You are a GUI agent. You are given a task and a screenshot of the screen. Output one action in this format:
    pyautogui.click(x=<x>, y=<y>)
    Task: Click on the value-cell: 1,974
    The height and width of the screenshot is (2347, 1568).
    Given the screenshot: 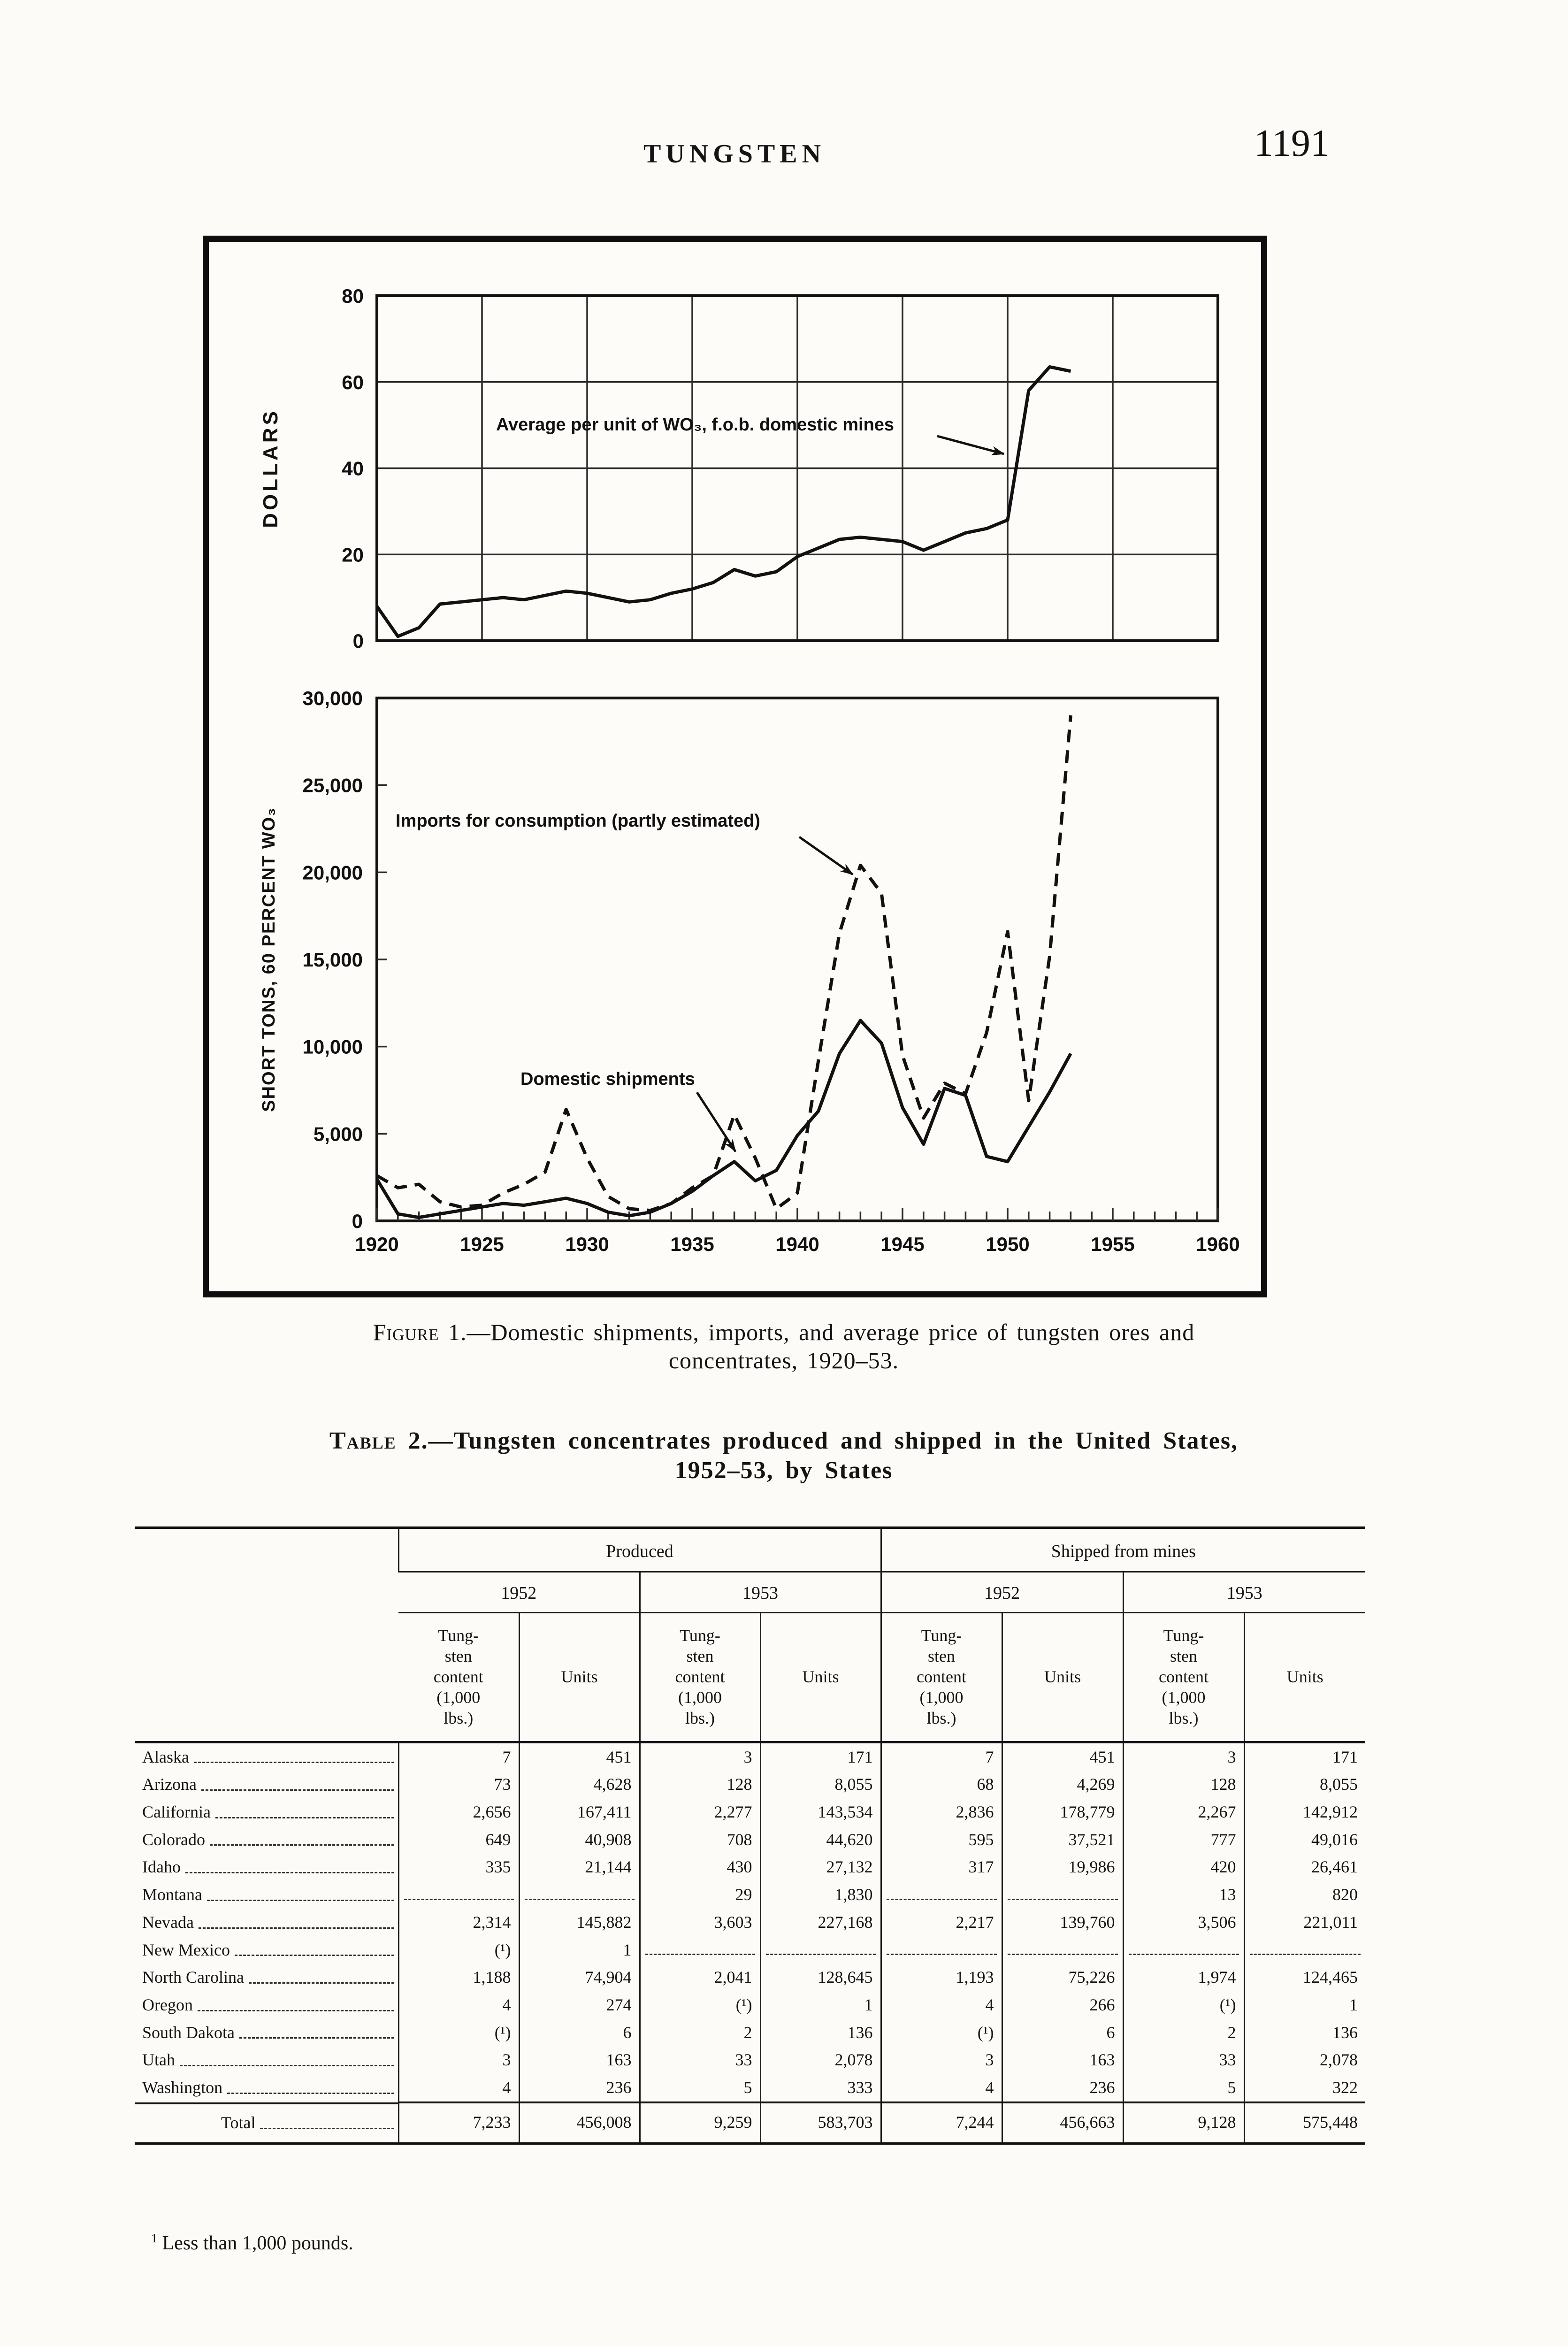 What is the action you would take?
    pyautogui.click(x=1183, y=1977)
    